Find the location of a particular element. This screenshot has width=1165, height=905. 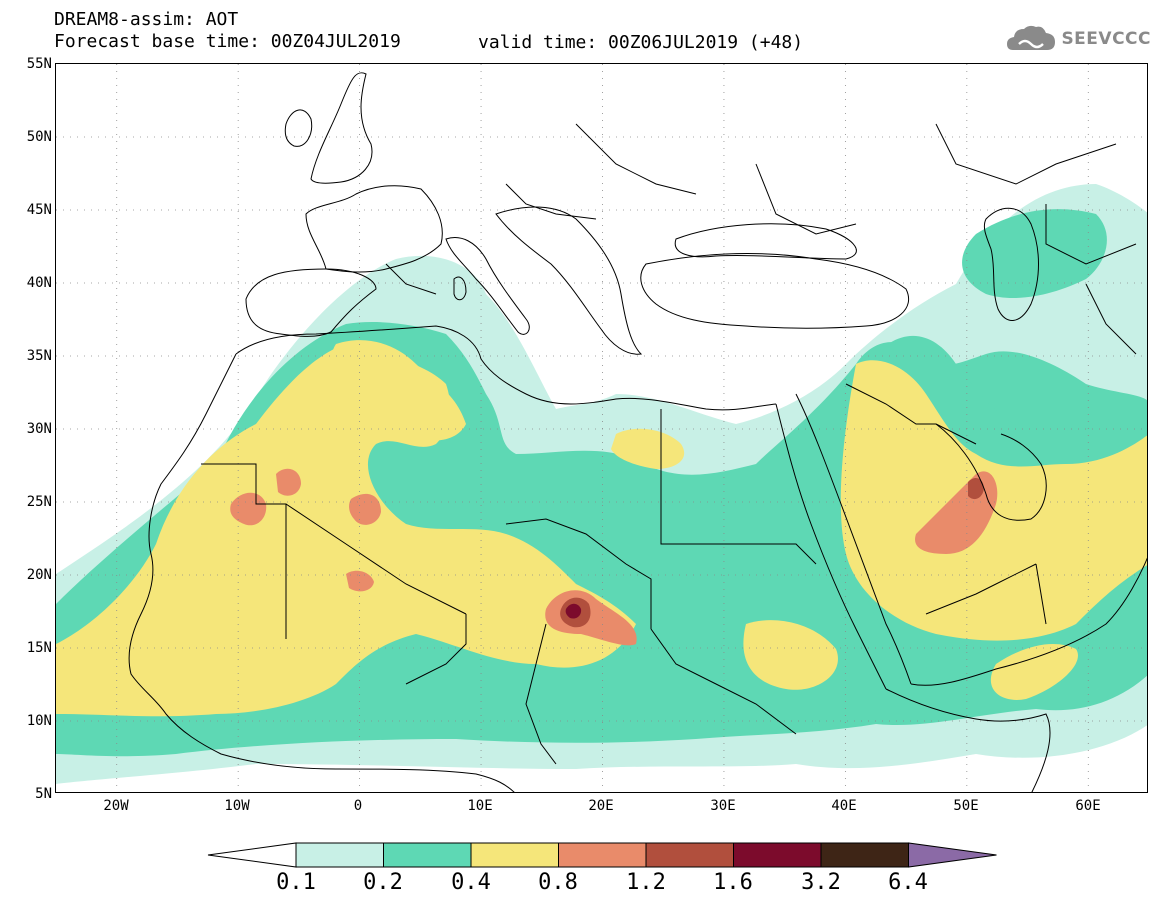

red-sea-west-coast is located at coordinates (831, 546).